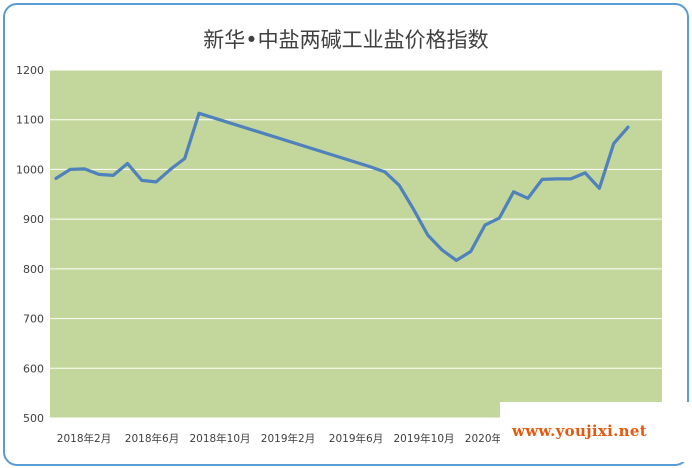 This screenshot has width=692, height=468. I want to click on x-tick-label: 2019年6月, so click(356, 438).